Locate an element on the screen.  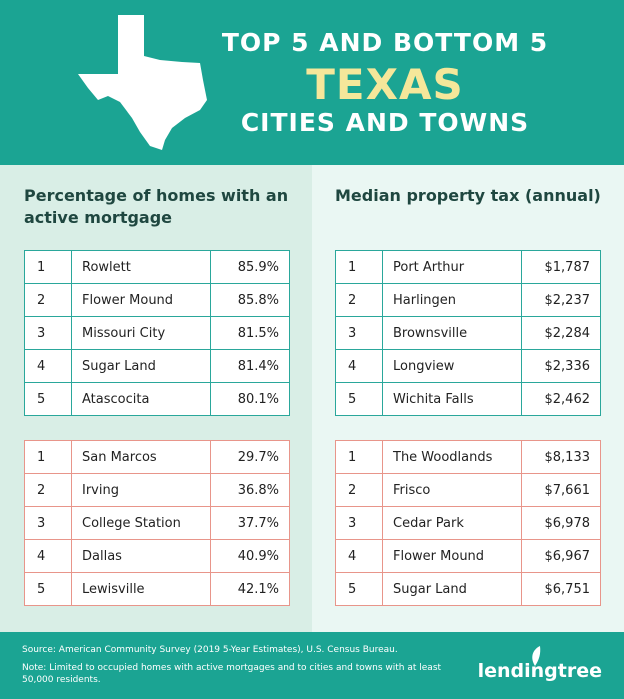
table-cell: $2,462 is located at coordinates (561, 399).